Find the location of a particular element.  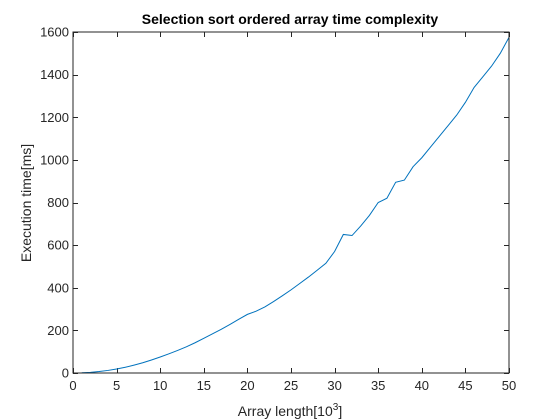

y-tick-label: 400 is located at coordinates (58, 287).